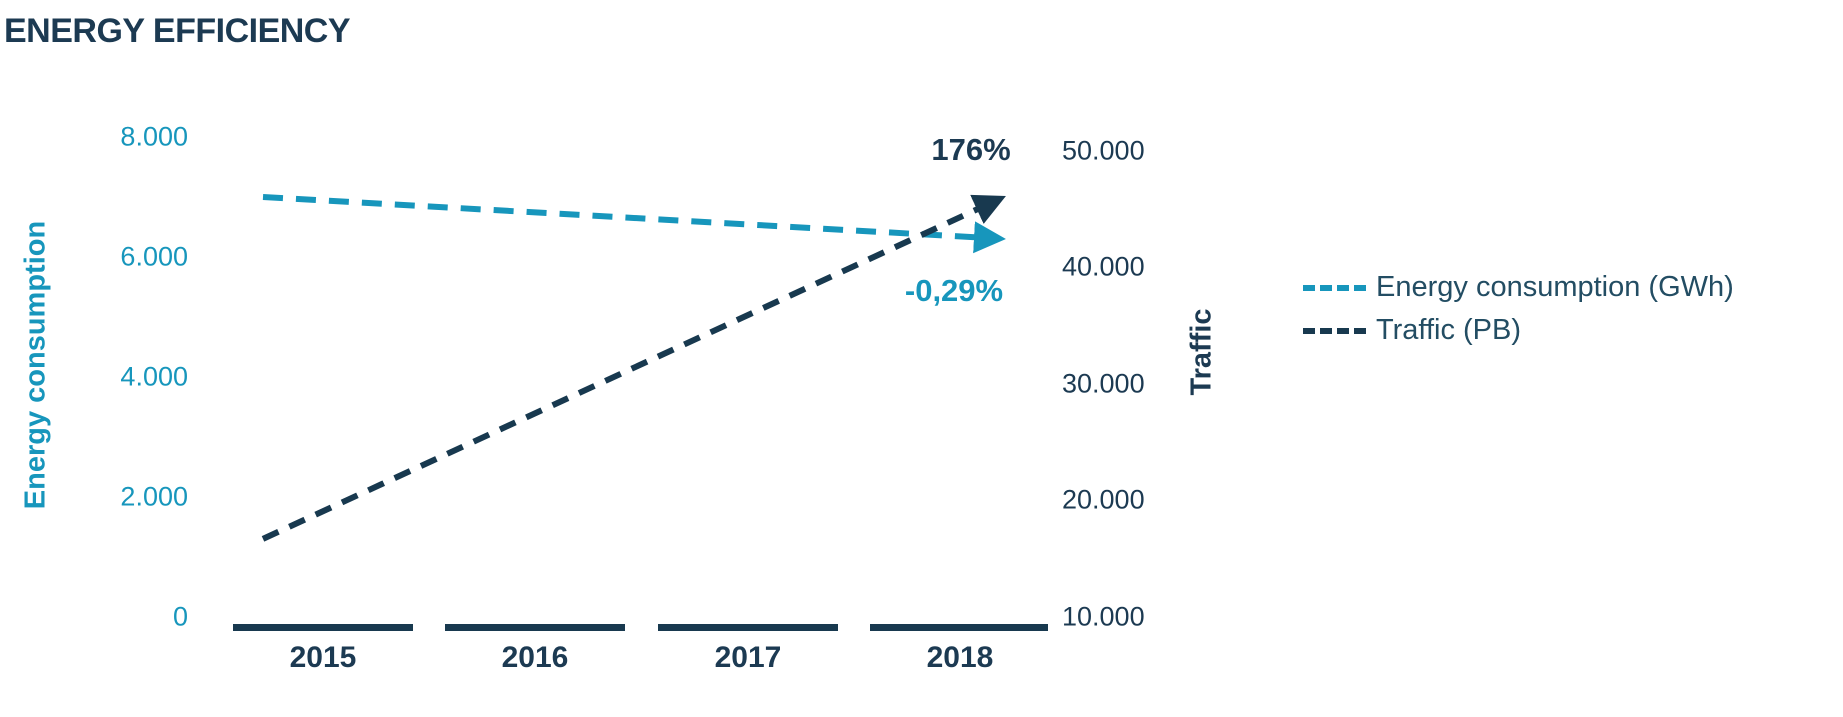 This screenshot has width=1843, height=717. I want to click on legend-item-energy: Energy consumption (GWh), so click(1543, 287).